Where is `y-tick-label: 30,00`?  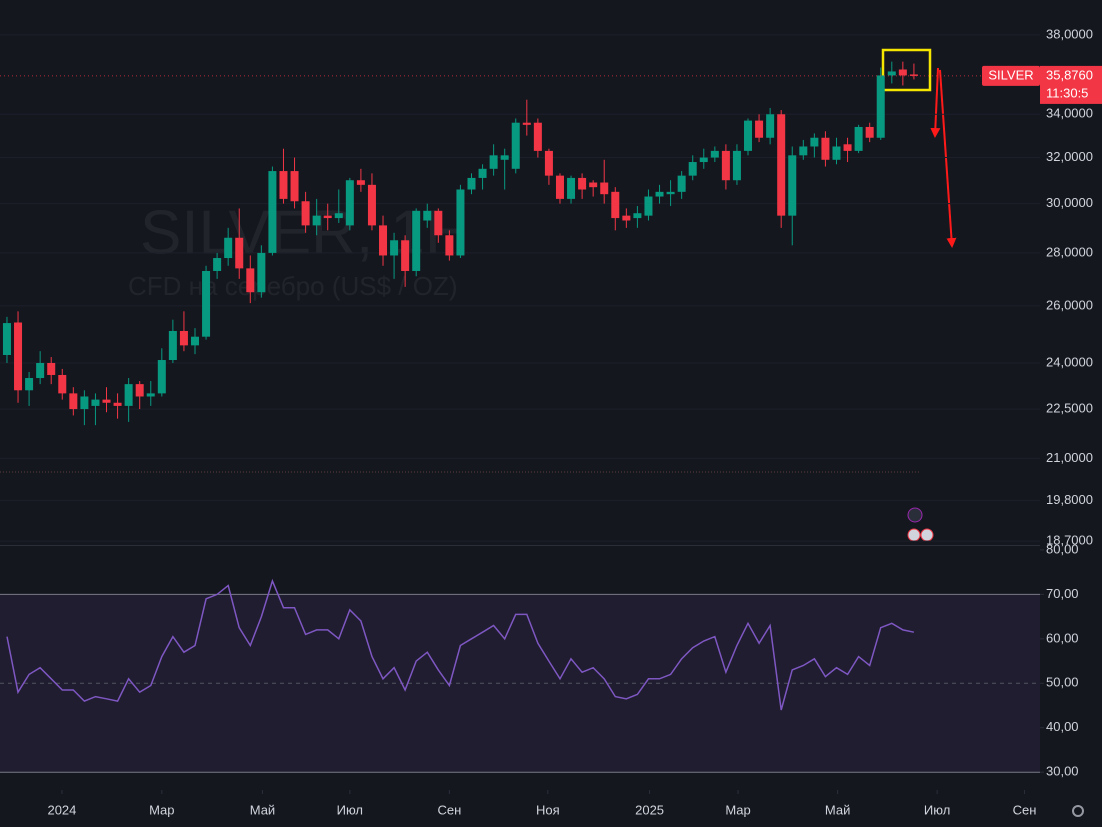 y-tick-label: 30,00 is located at coordinates (1062, 771).